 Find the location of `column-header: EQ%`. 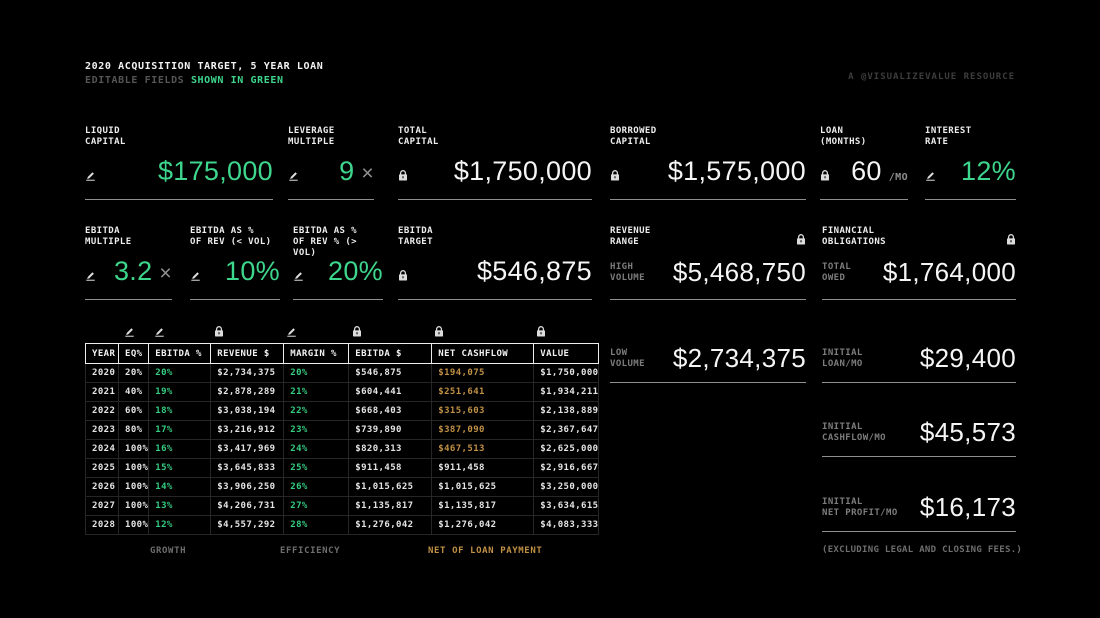

column-header: EQ% is located at coordinates (133, 353).